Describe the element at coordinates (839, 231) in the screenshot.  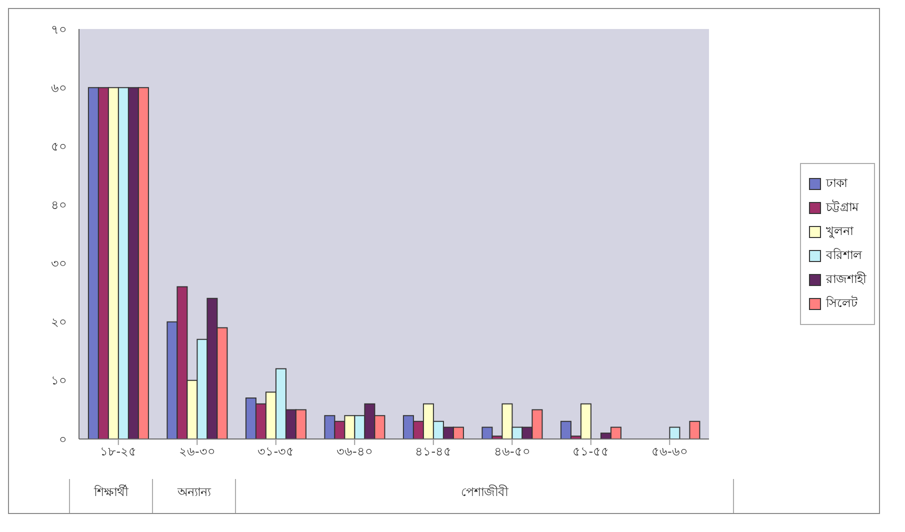
I see `legend-label: খুলনা` at that location.